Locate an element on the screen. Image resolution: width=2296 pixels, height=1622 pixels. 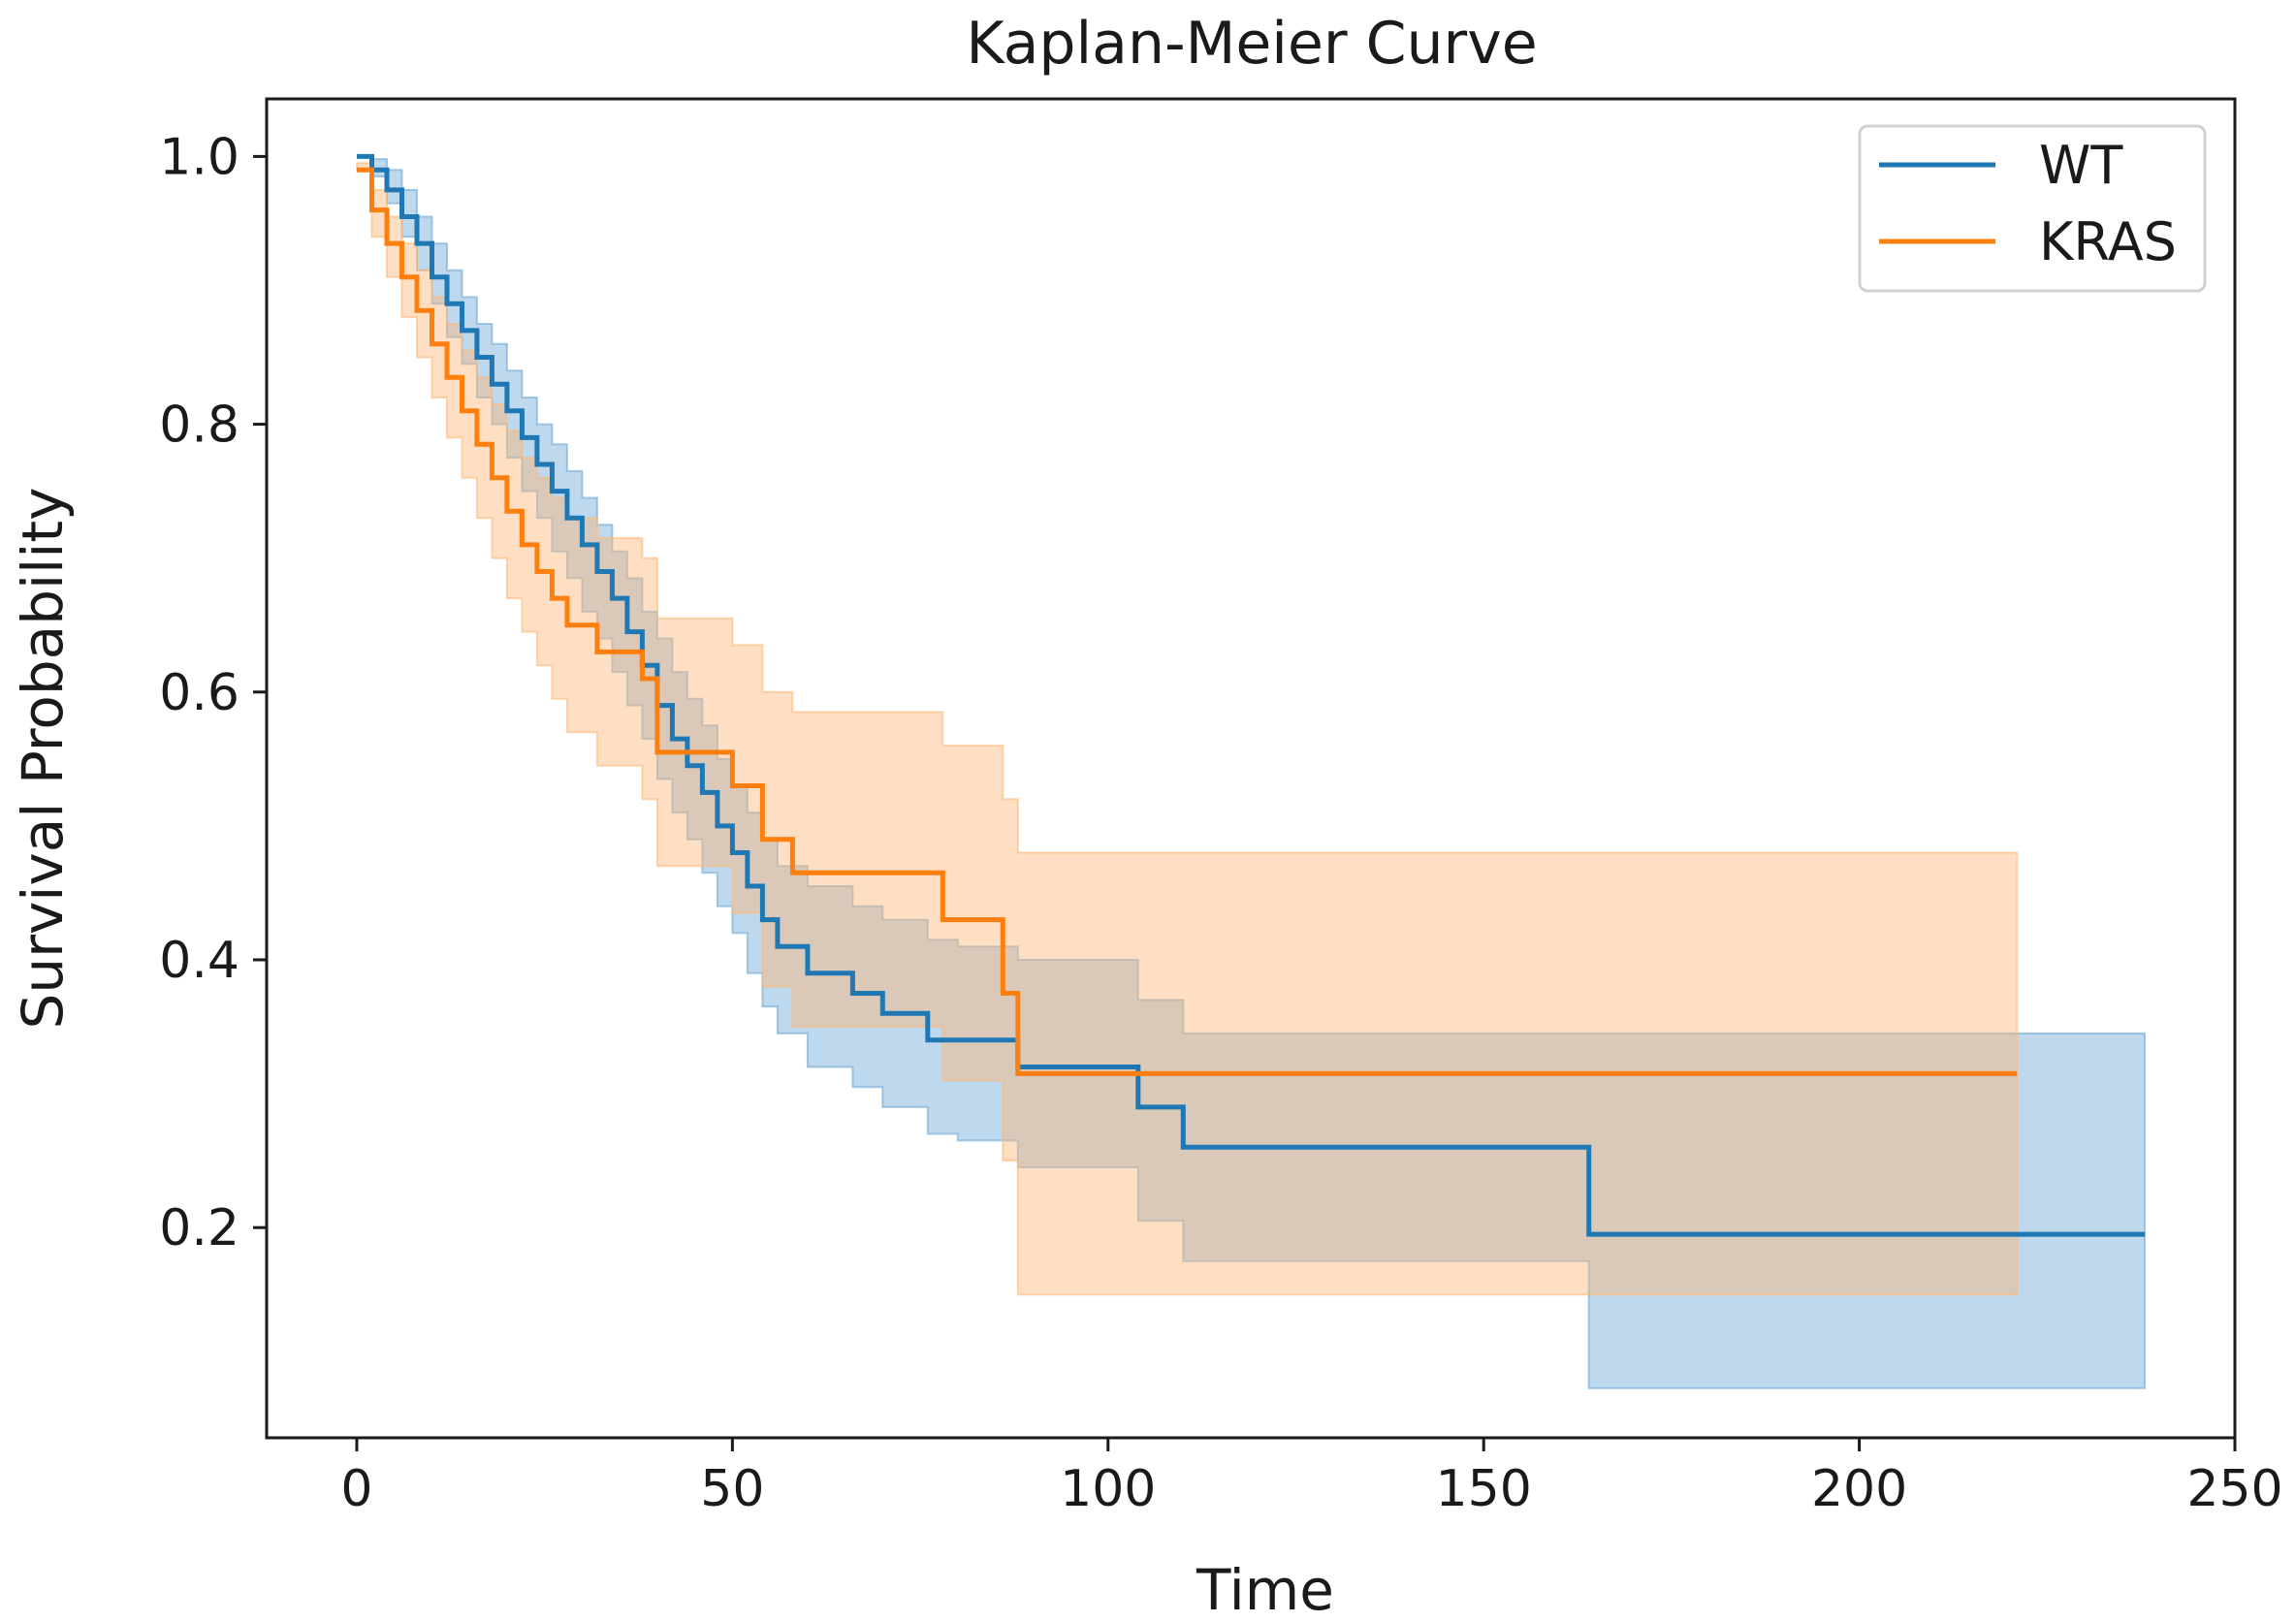
y-axis-ticks: 0.2 0.4 0.6 0.8 1.0 is located at coordinates (213, 692).